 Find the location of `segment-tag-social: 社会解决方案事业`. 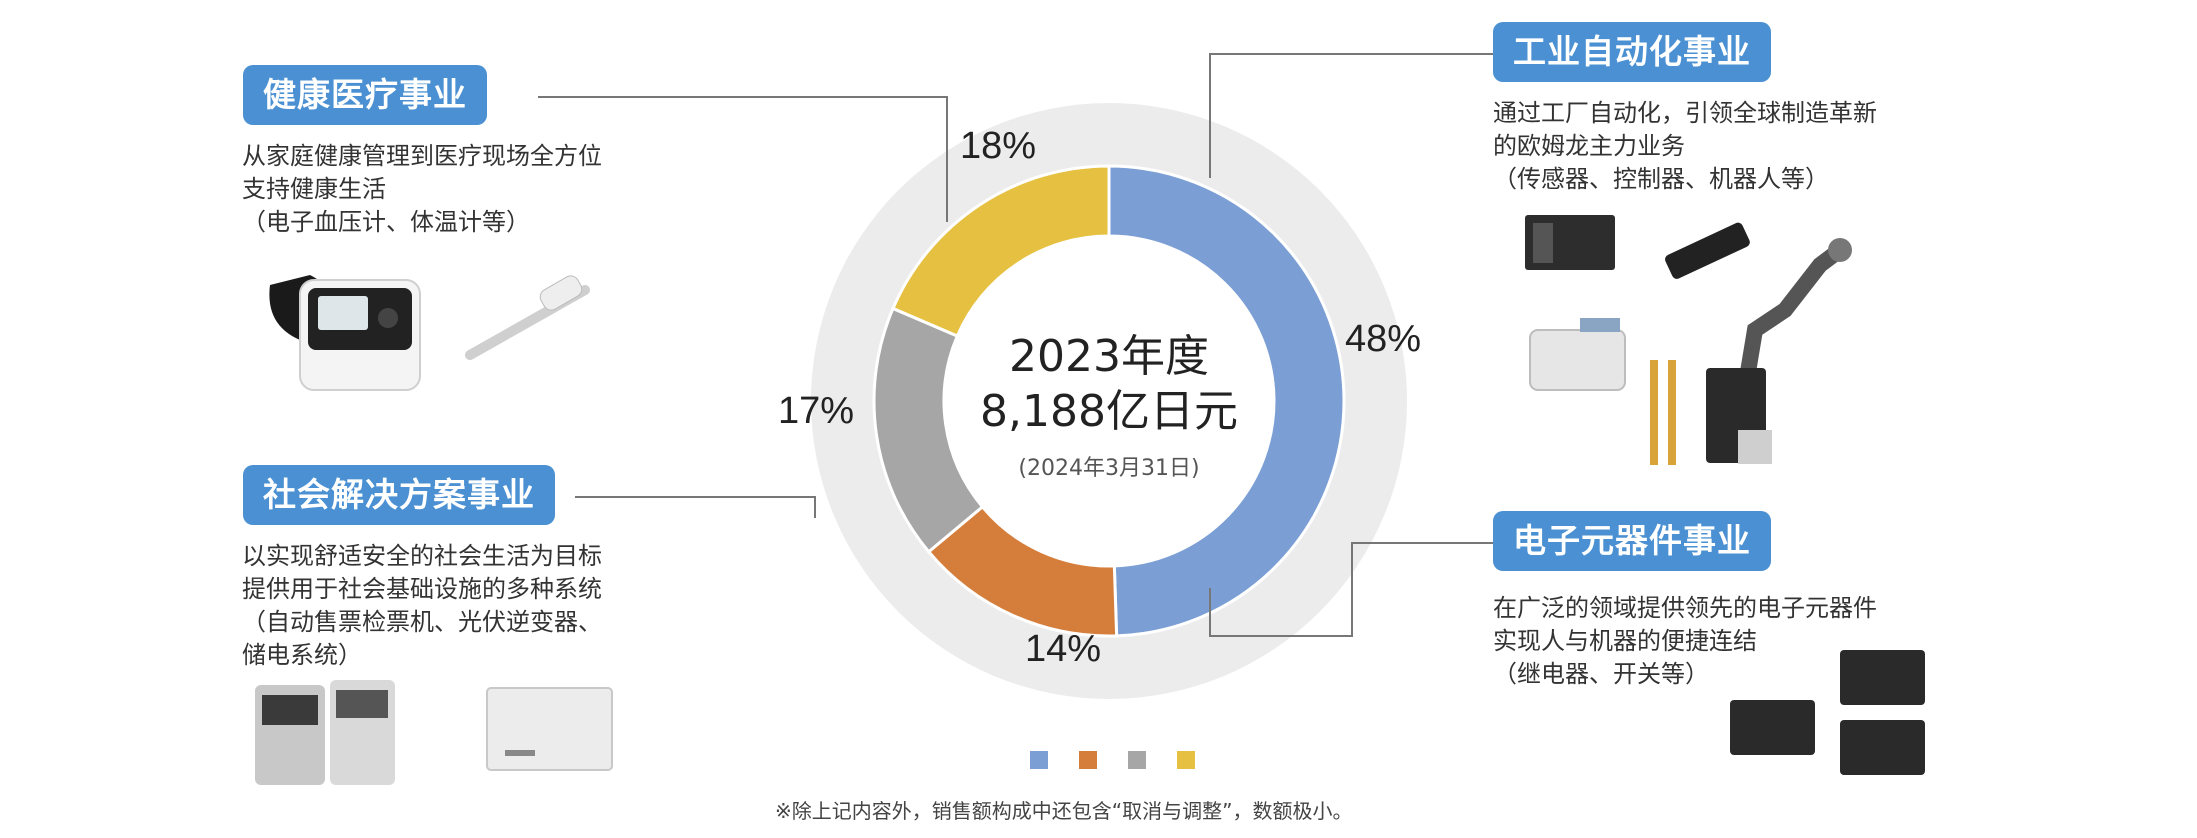

segment-tag-social: 社会解决方案事业 is located at coordinates (399, 495).